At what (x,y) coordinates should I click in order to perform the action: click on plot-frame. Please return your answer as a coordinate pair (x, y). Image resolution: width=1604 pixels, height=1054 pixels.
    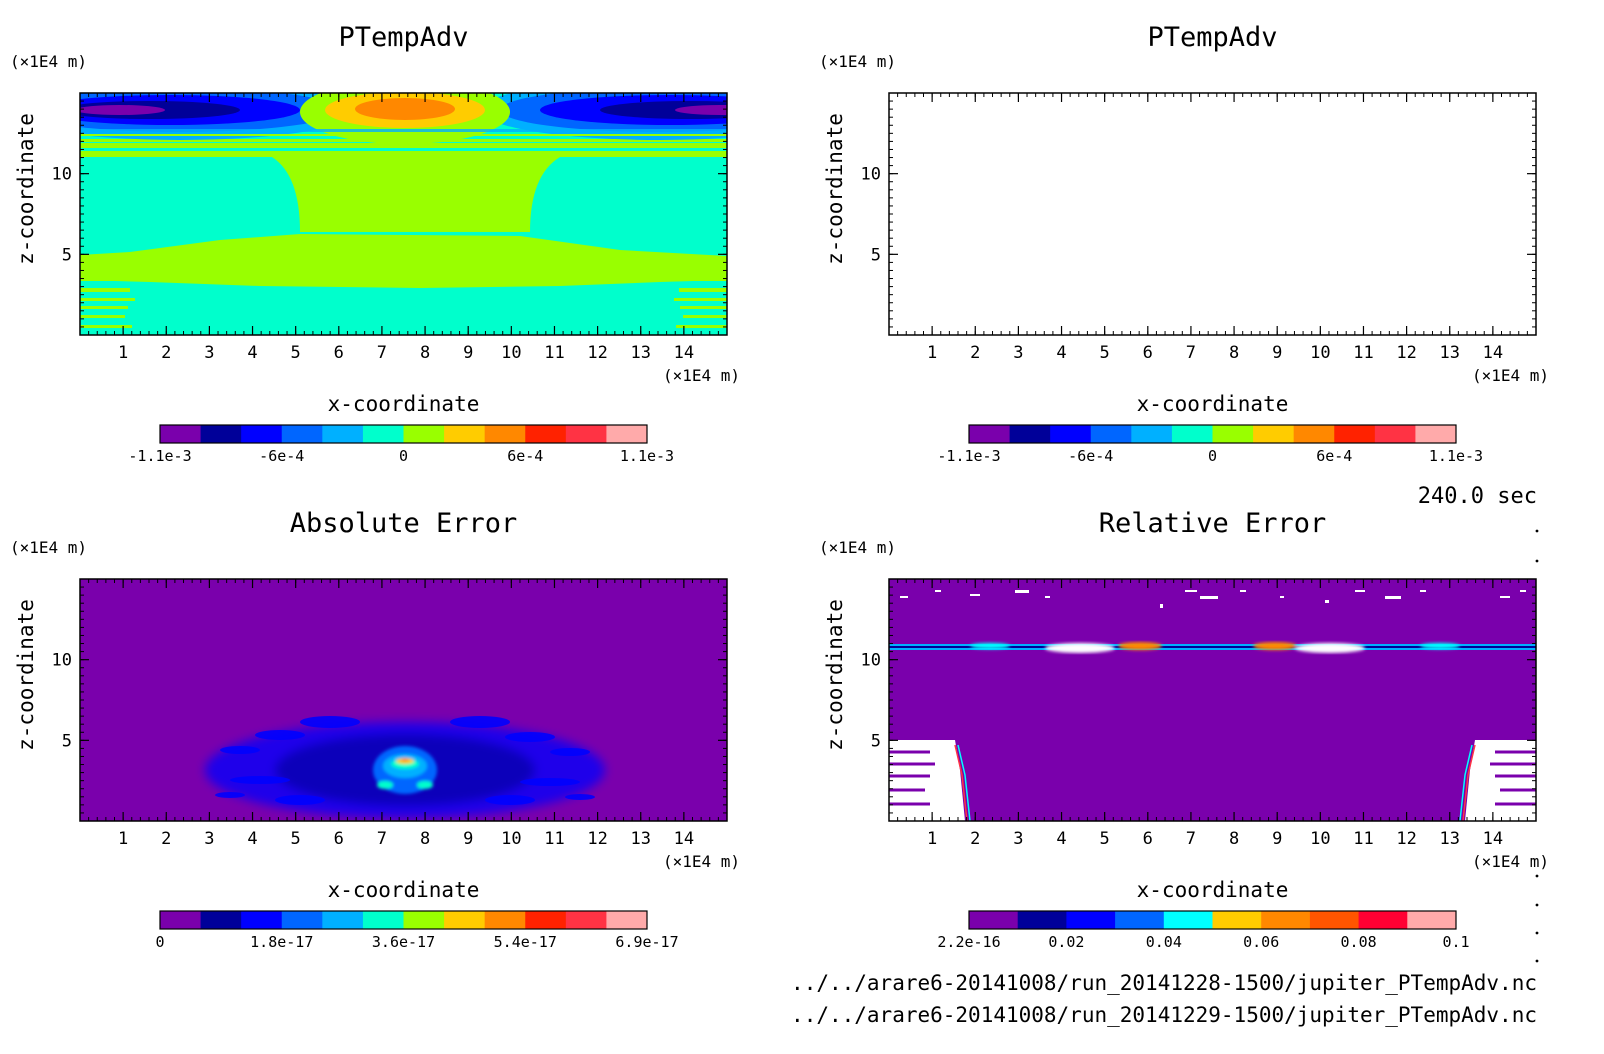
    Looking at the image, I should click on (1212, 214).